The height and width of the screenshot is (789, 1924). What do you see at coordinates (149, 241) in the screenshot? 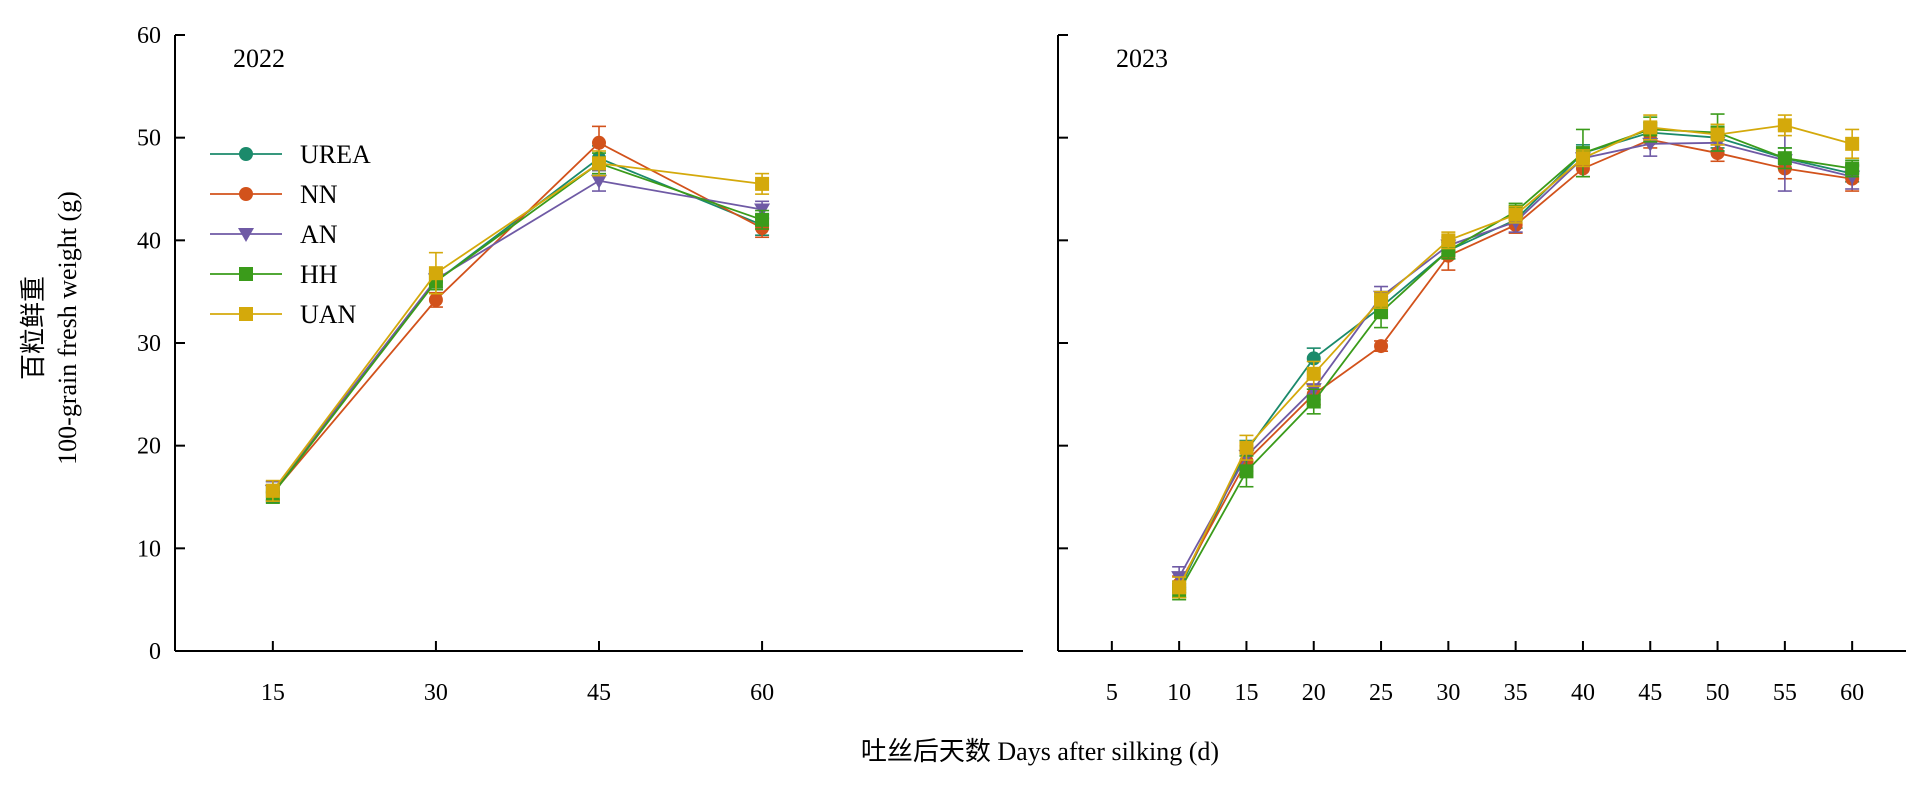
I see `y-tick-label: 40` at bounding box center [149, 241].